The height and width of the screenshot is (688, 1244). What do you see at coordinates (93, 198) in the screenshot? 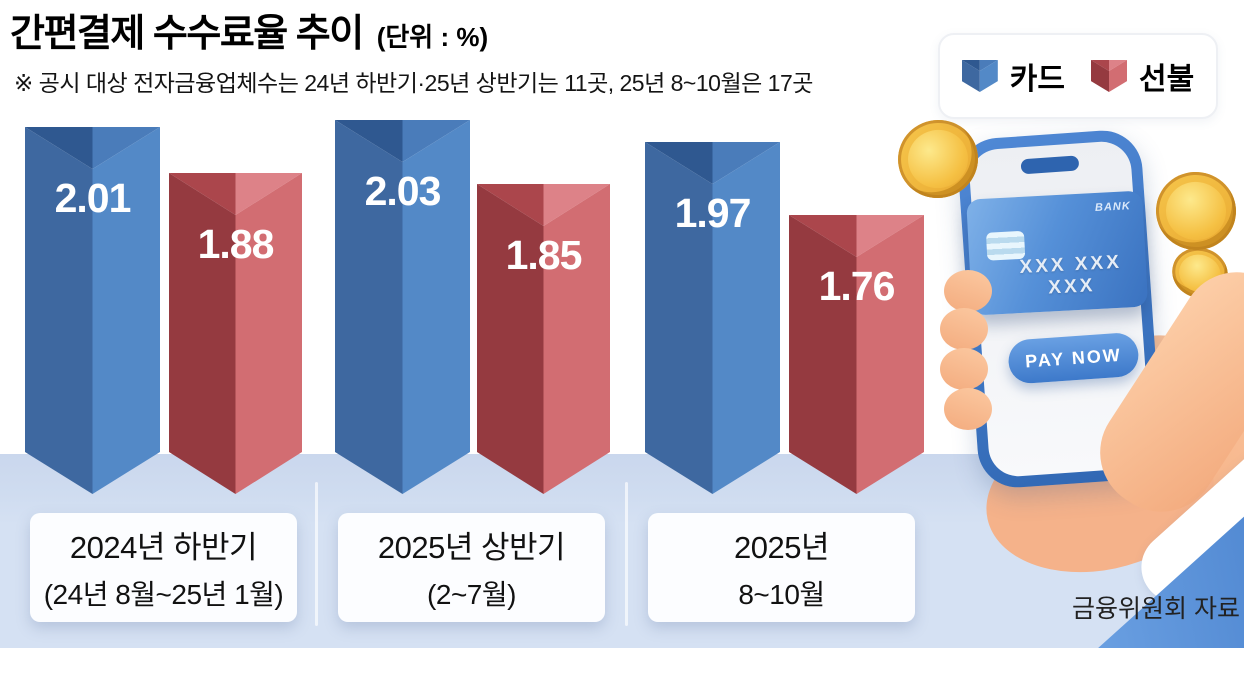
I see `bar-value-label: 2.01` at bounding box center [93, 198].